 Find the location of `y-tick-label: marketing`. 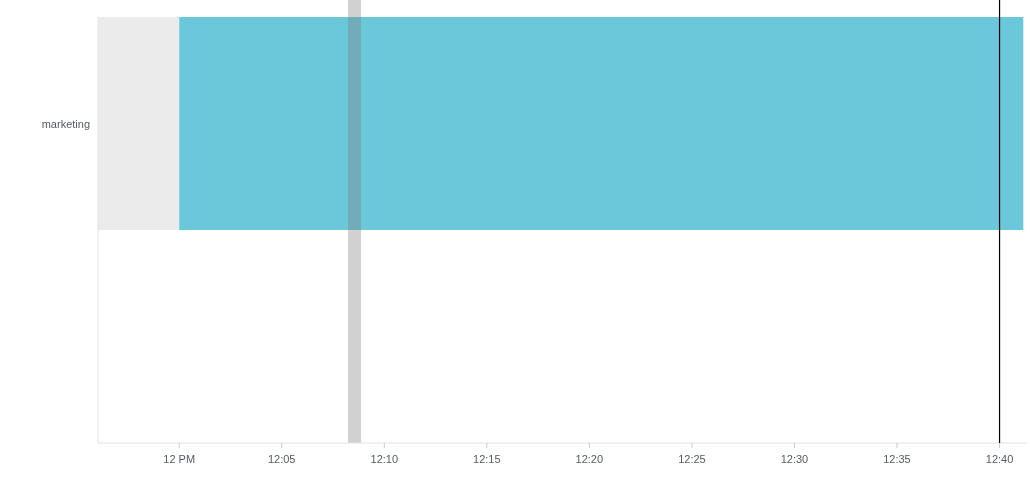

y-tick-label: marketing is located at coordinates (65, 123).